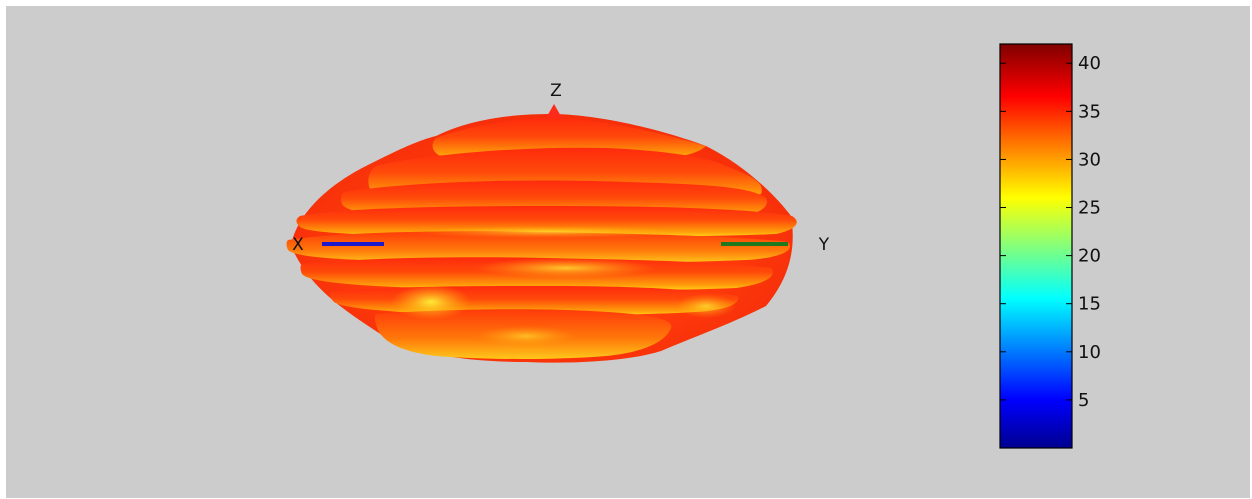  Describe the element at coordinates (566, 268) in the screenshot. I see `surface-highlight-center` at that location.